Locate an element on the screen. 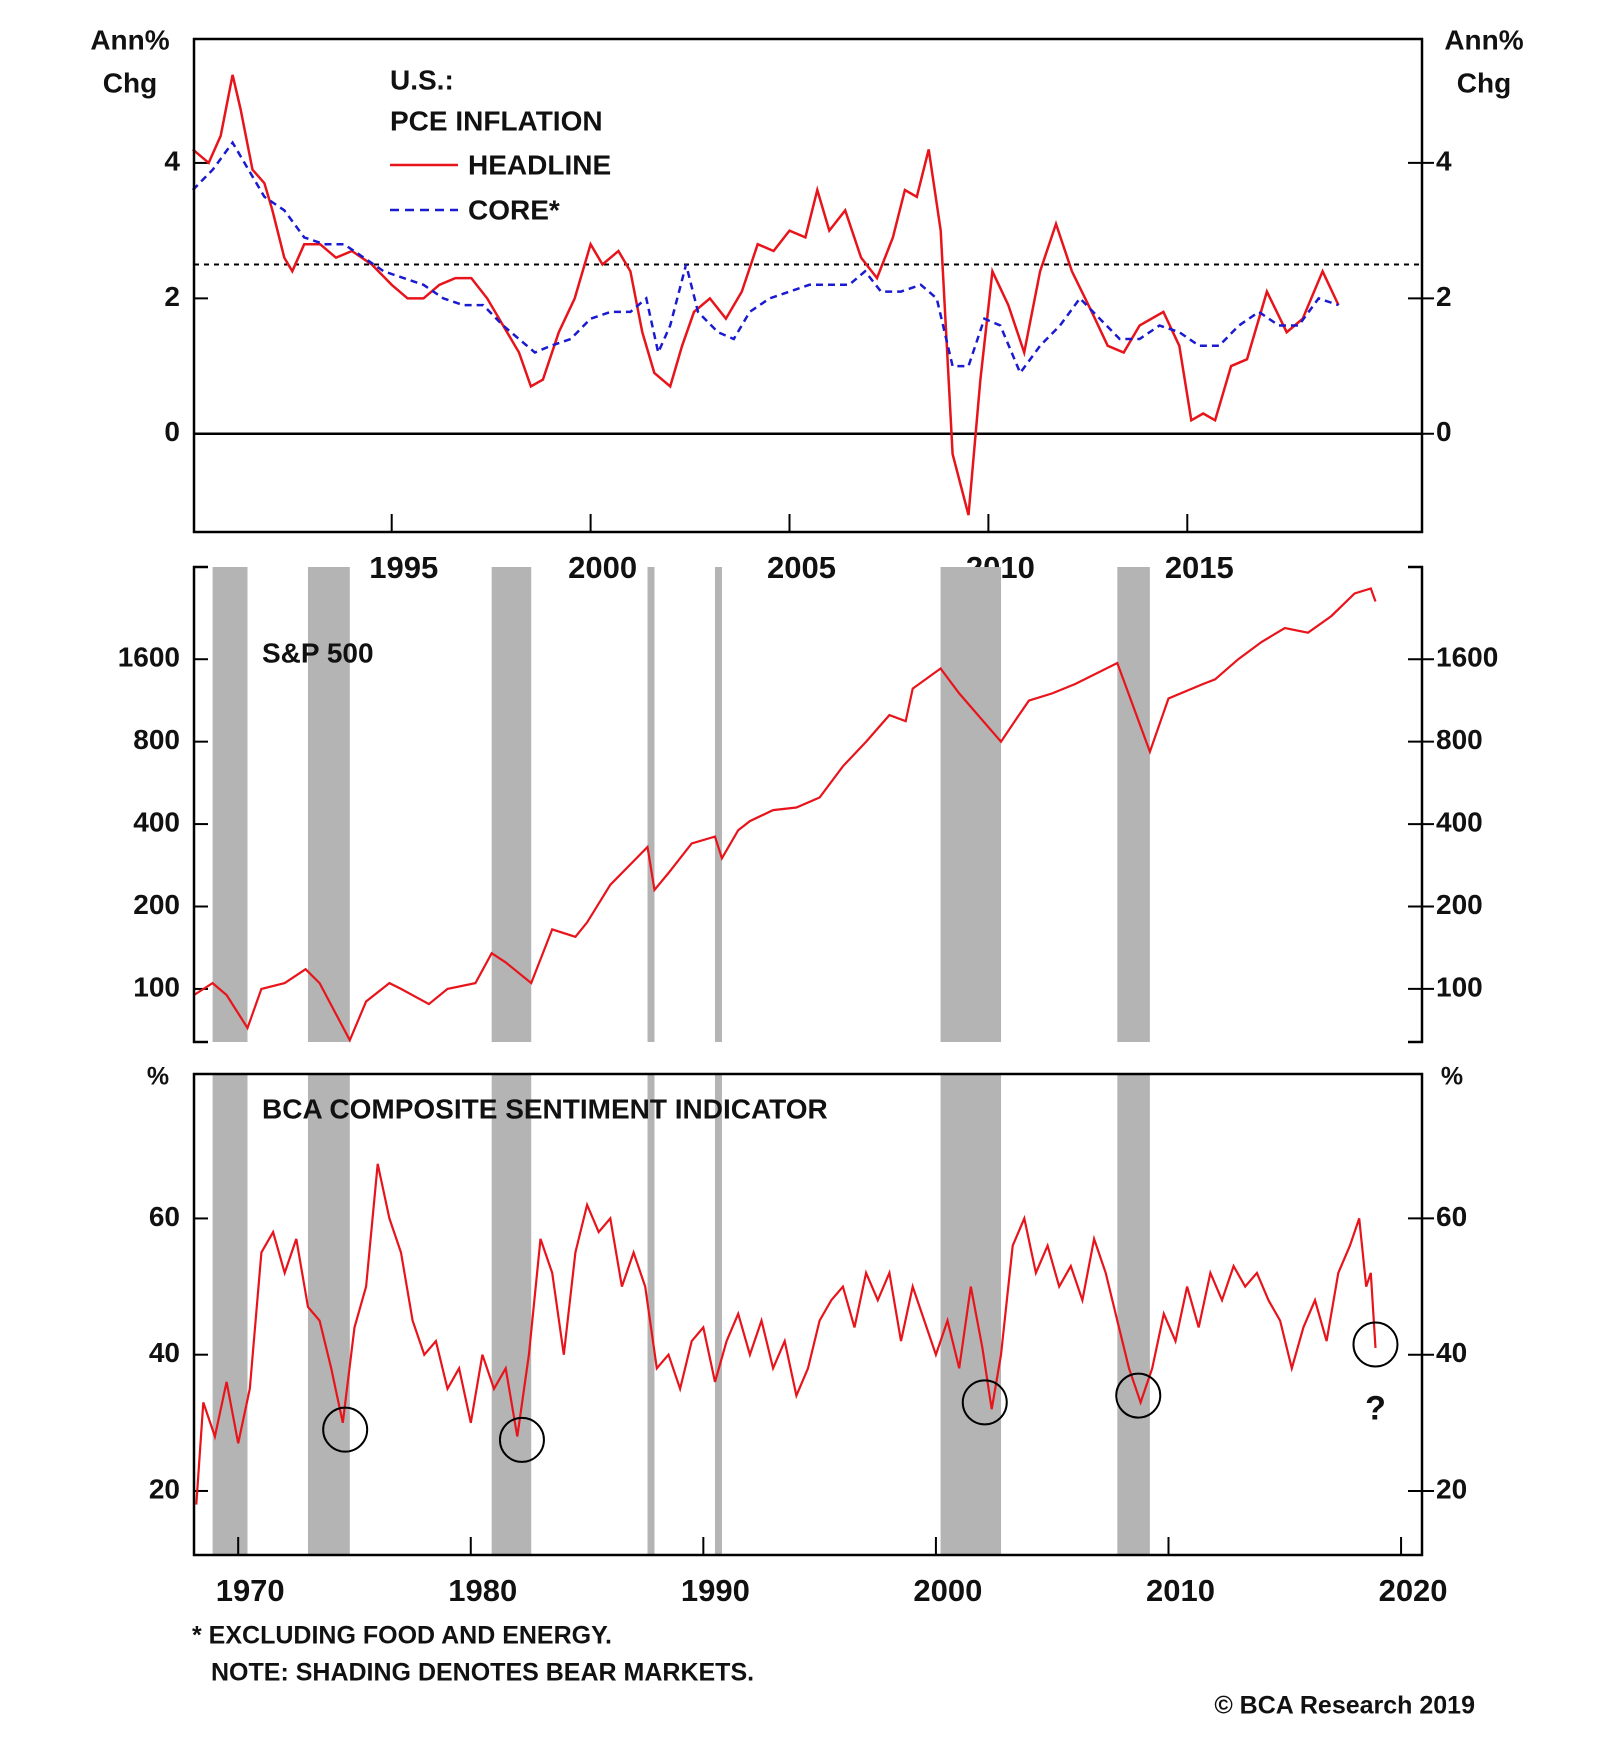 This screenshot has width=1600, height=1758. legend-title: U.S.: is located at coordinates (422, 79).